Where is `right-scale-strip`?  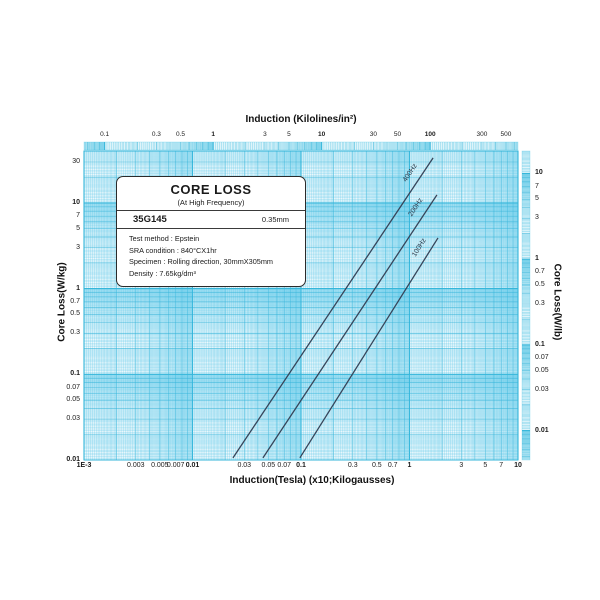 right-scale-strip is located at coordinates (526, 305).